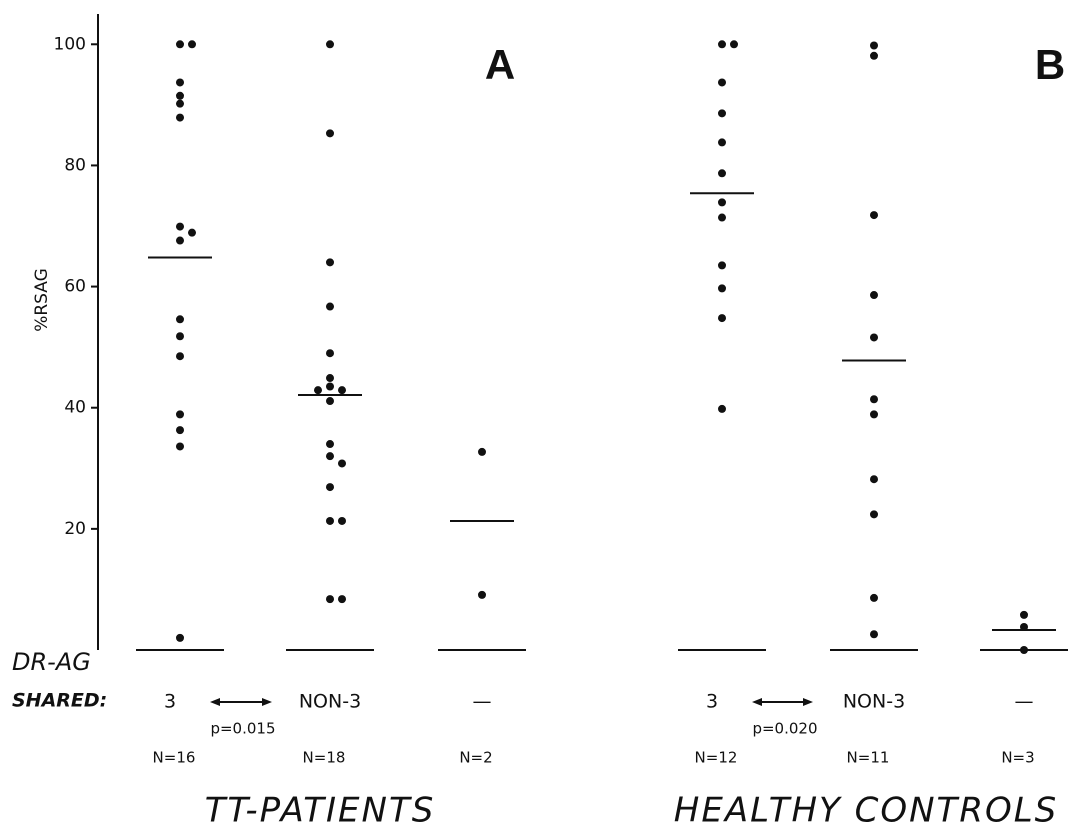 The image size is (1077, 833). I want to click on p-value: p=0.020, so click(784, 729).